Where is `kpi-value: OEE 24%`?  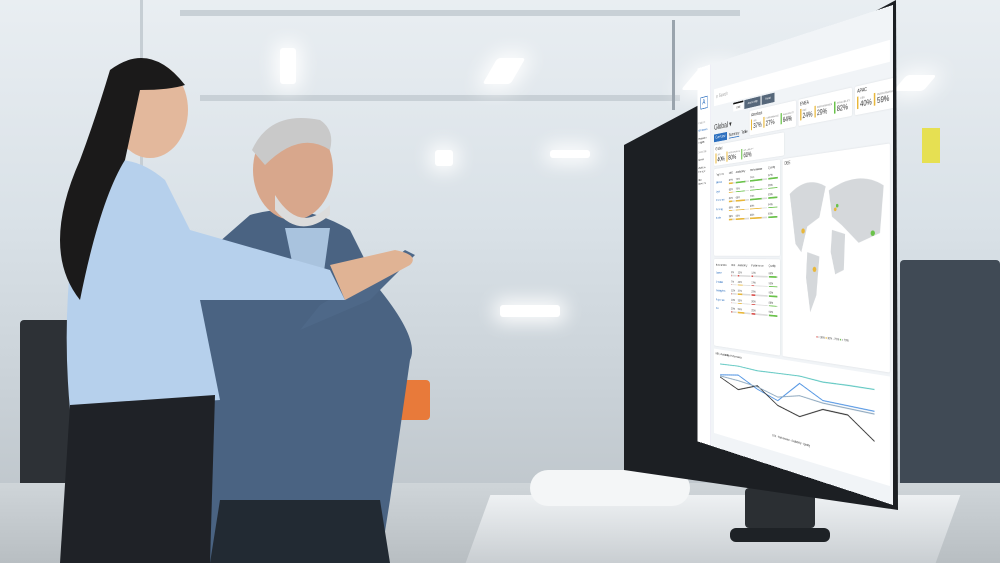 kpi-value: OEE 24% is located at coordinates (806, 113).